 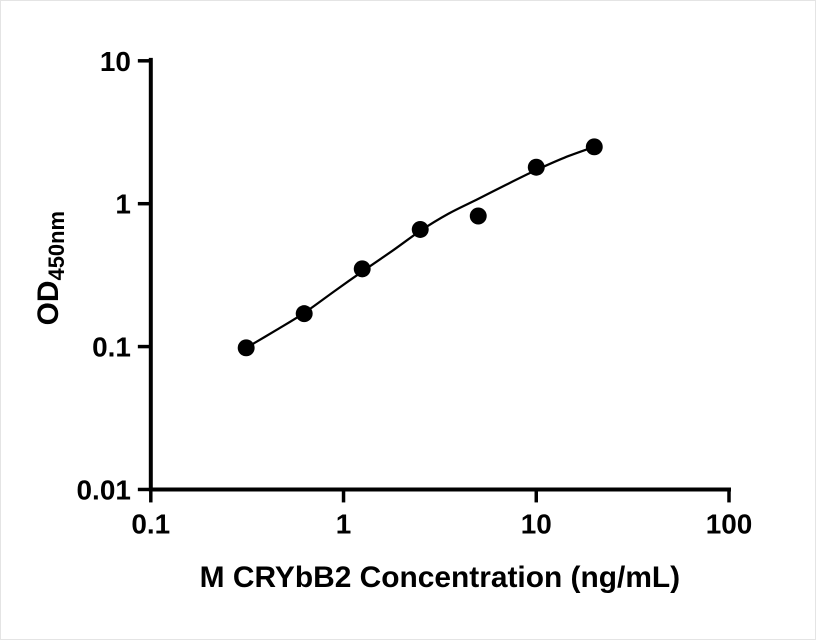 What do you see at coordinates (111, 347) in the screenshot?
I see `y-tick-label: 0.1` at bounding box center [111, 347].